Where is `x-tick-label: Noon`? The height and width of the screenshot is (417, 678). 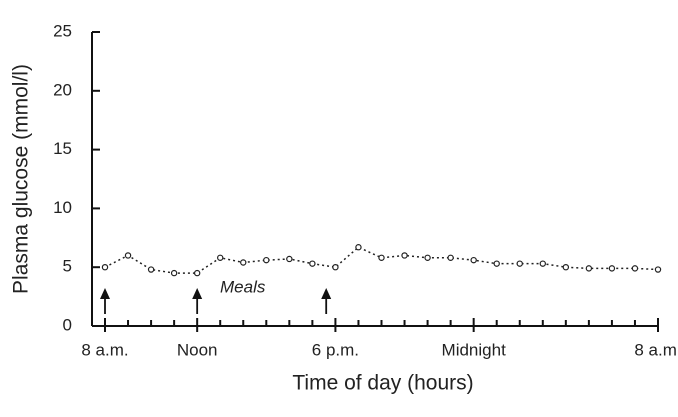 x-tick-label: Noon is located at coordinates (197, 349).